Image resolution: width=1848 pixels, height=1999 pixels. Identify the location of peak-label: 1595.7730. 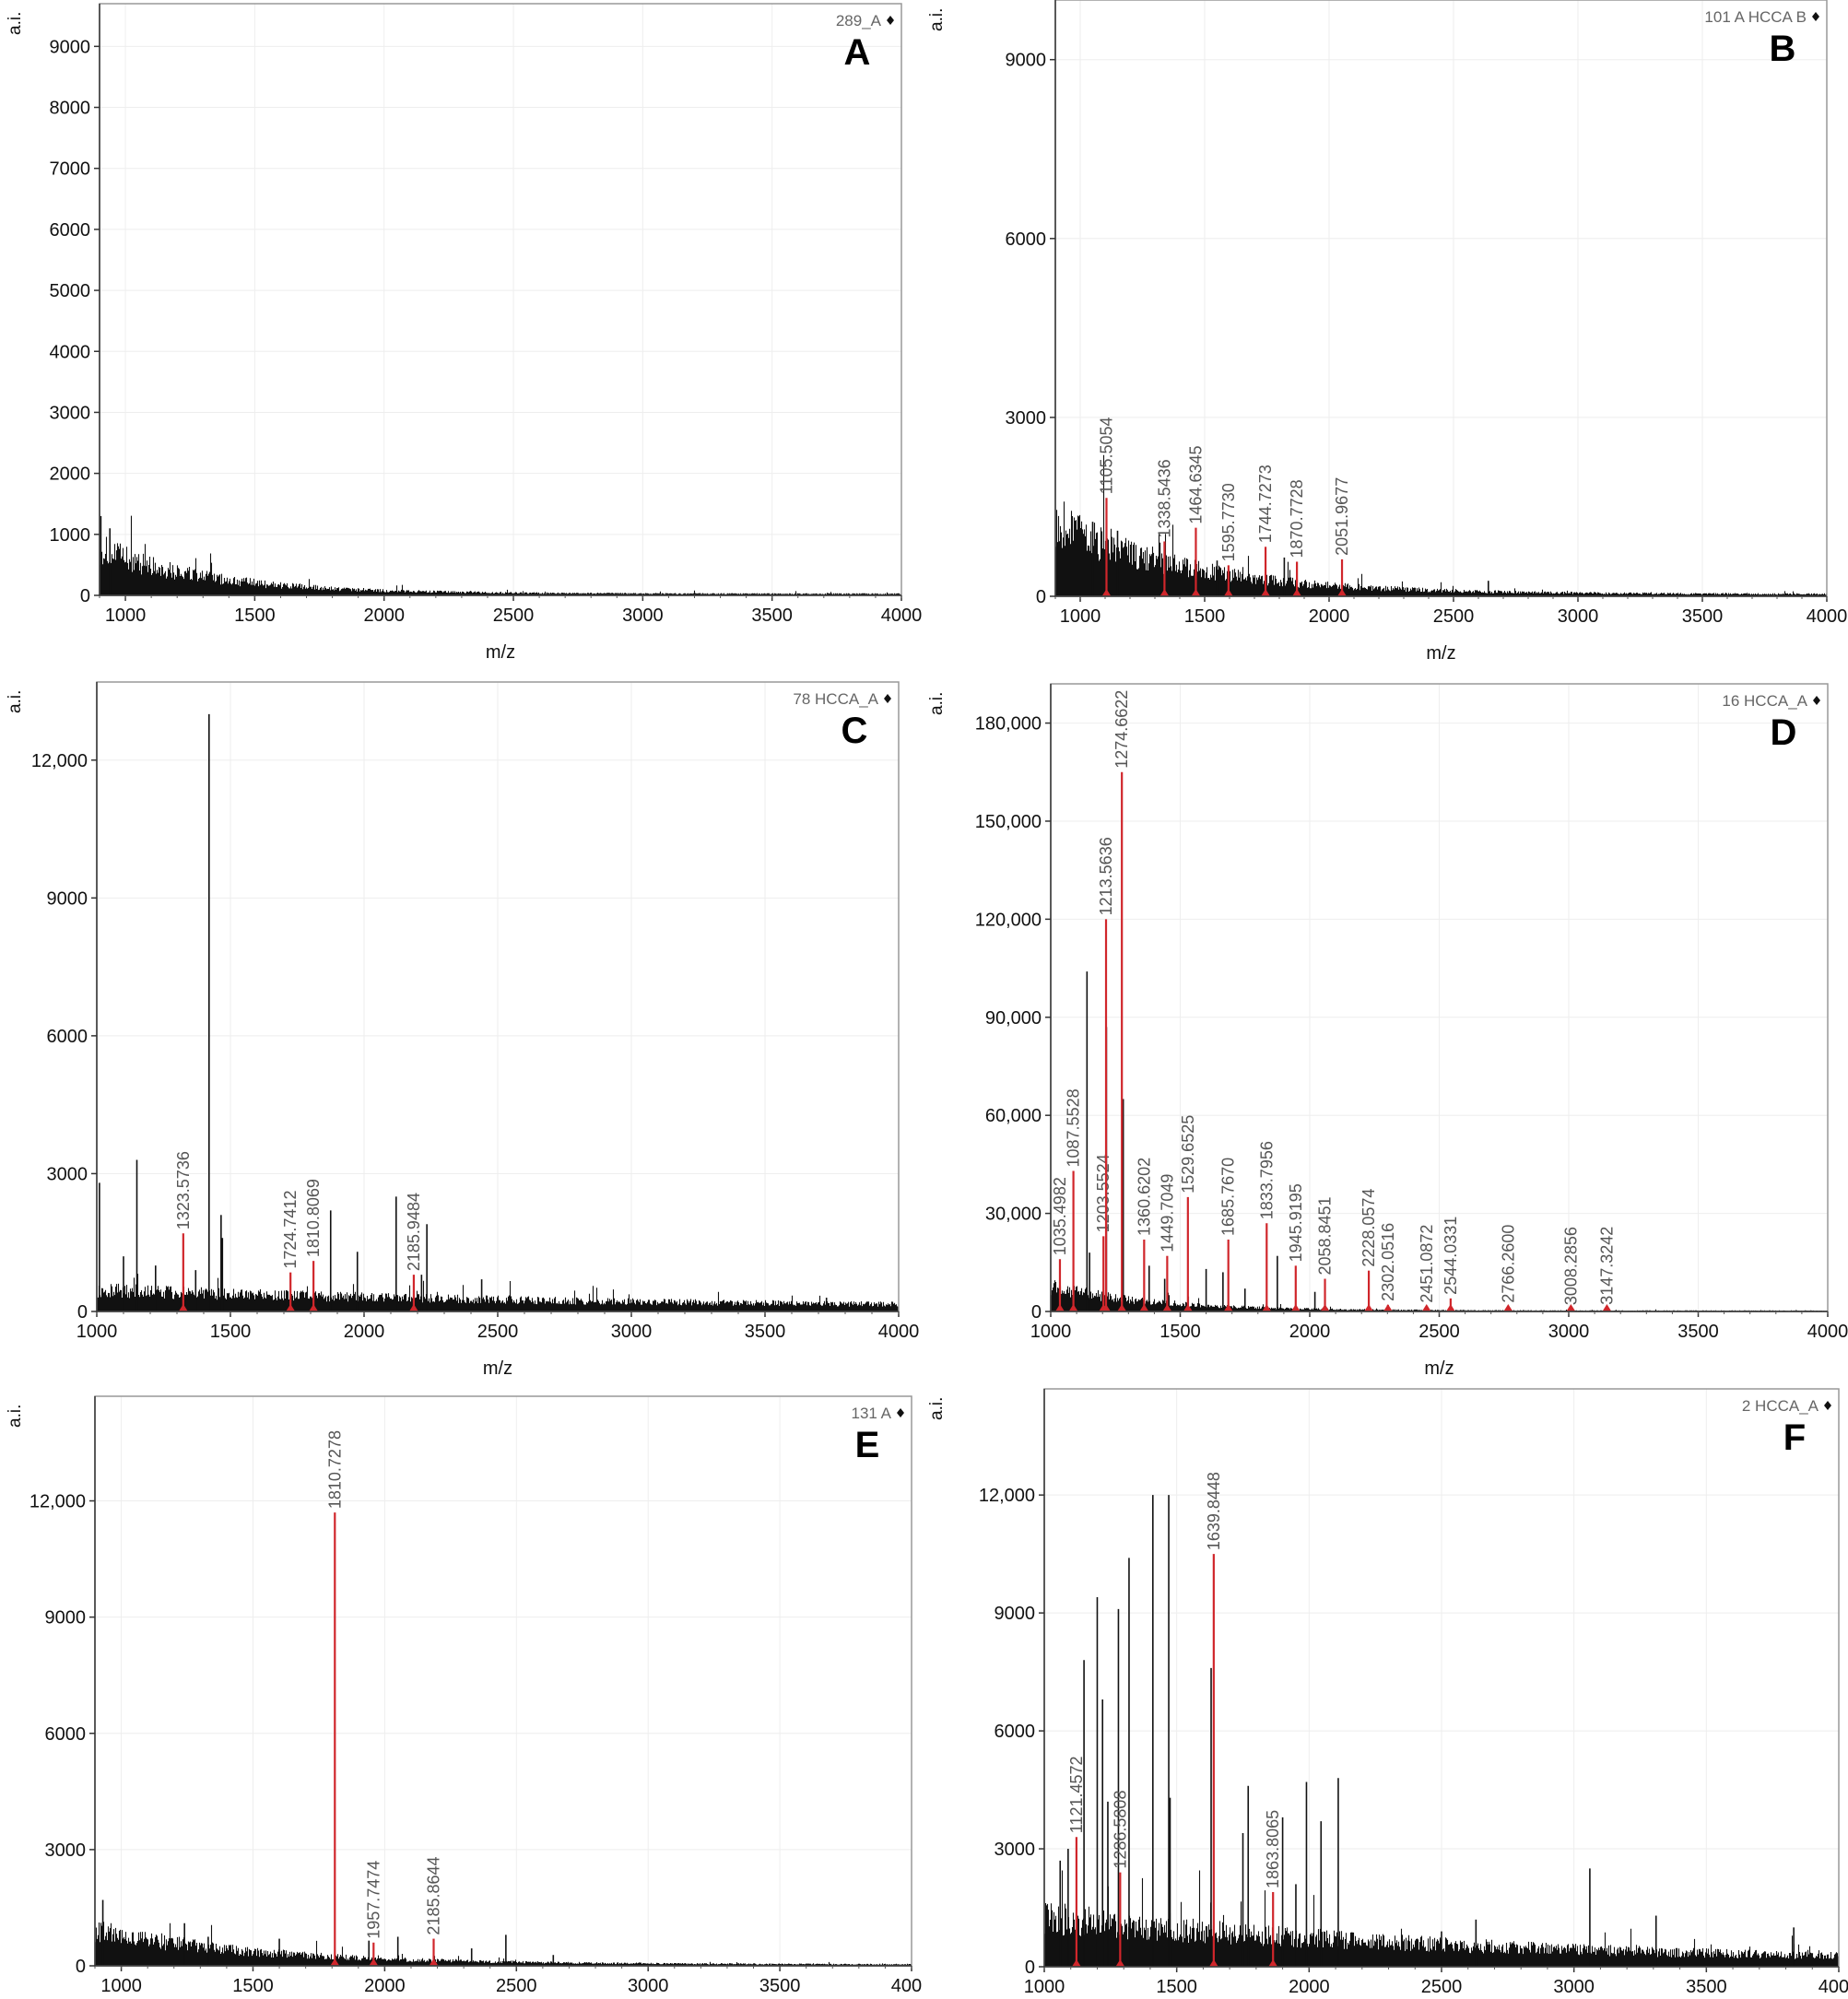
(1228, 522).